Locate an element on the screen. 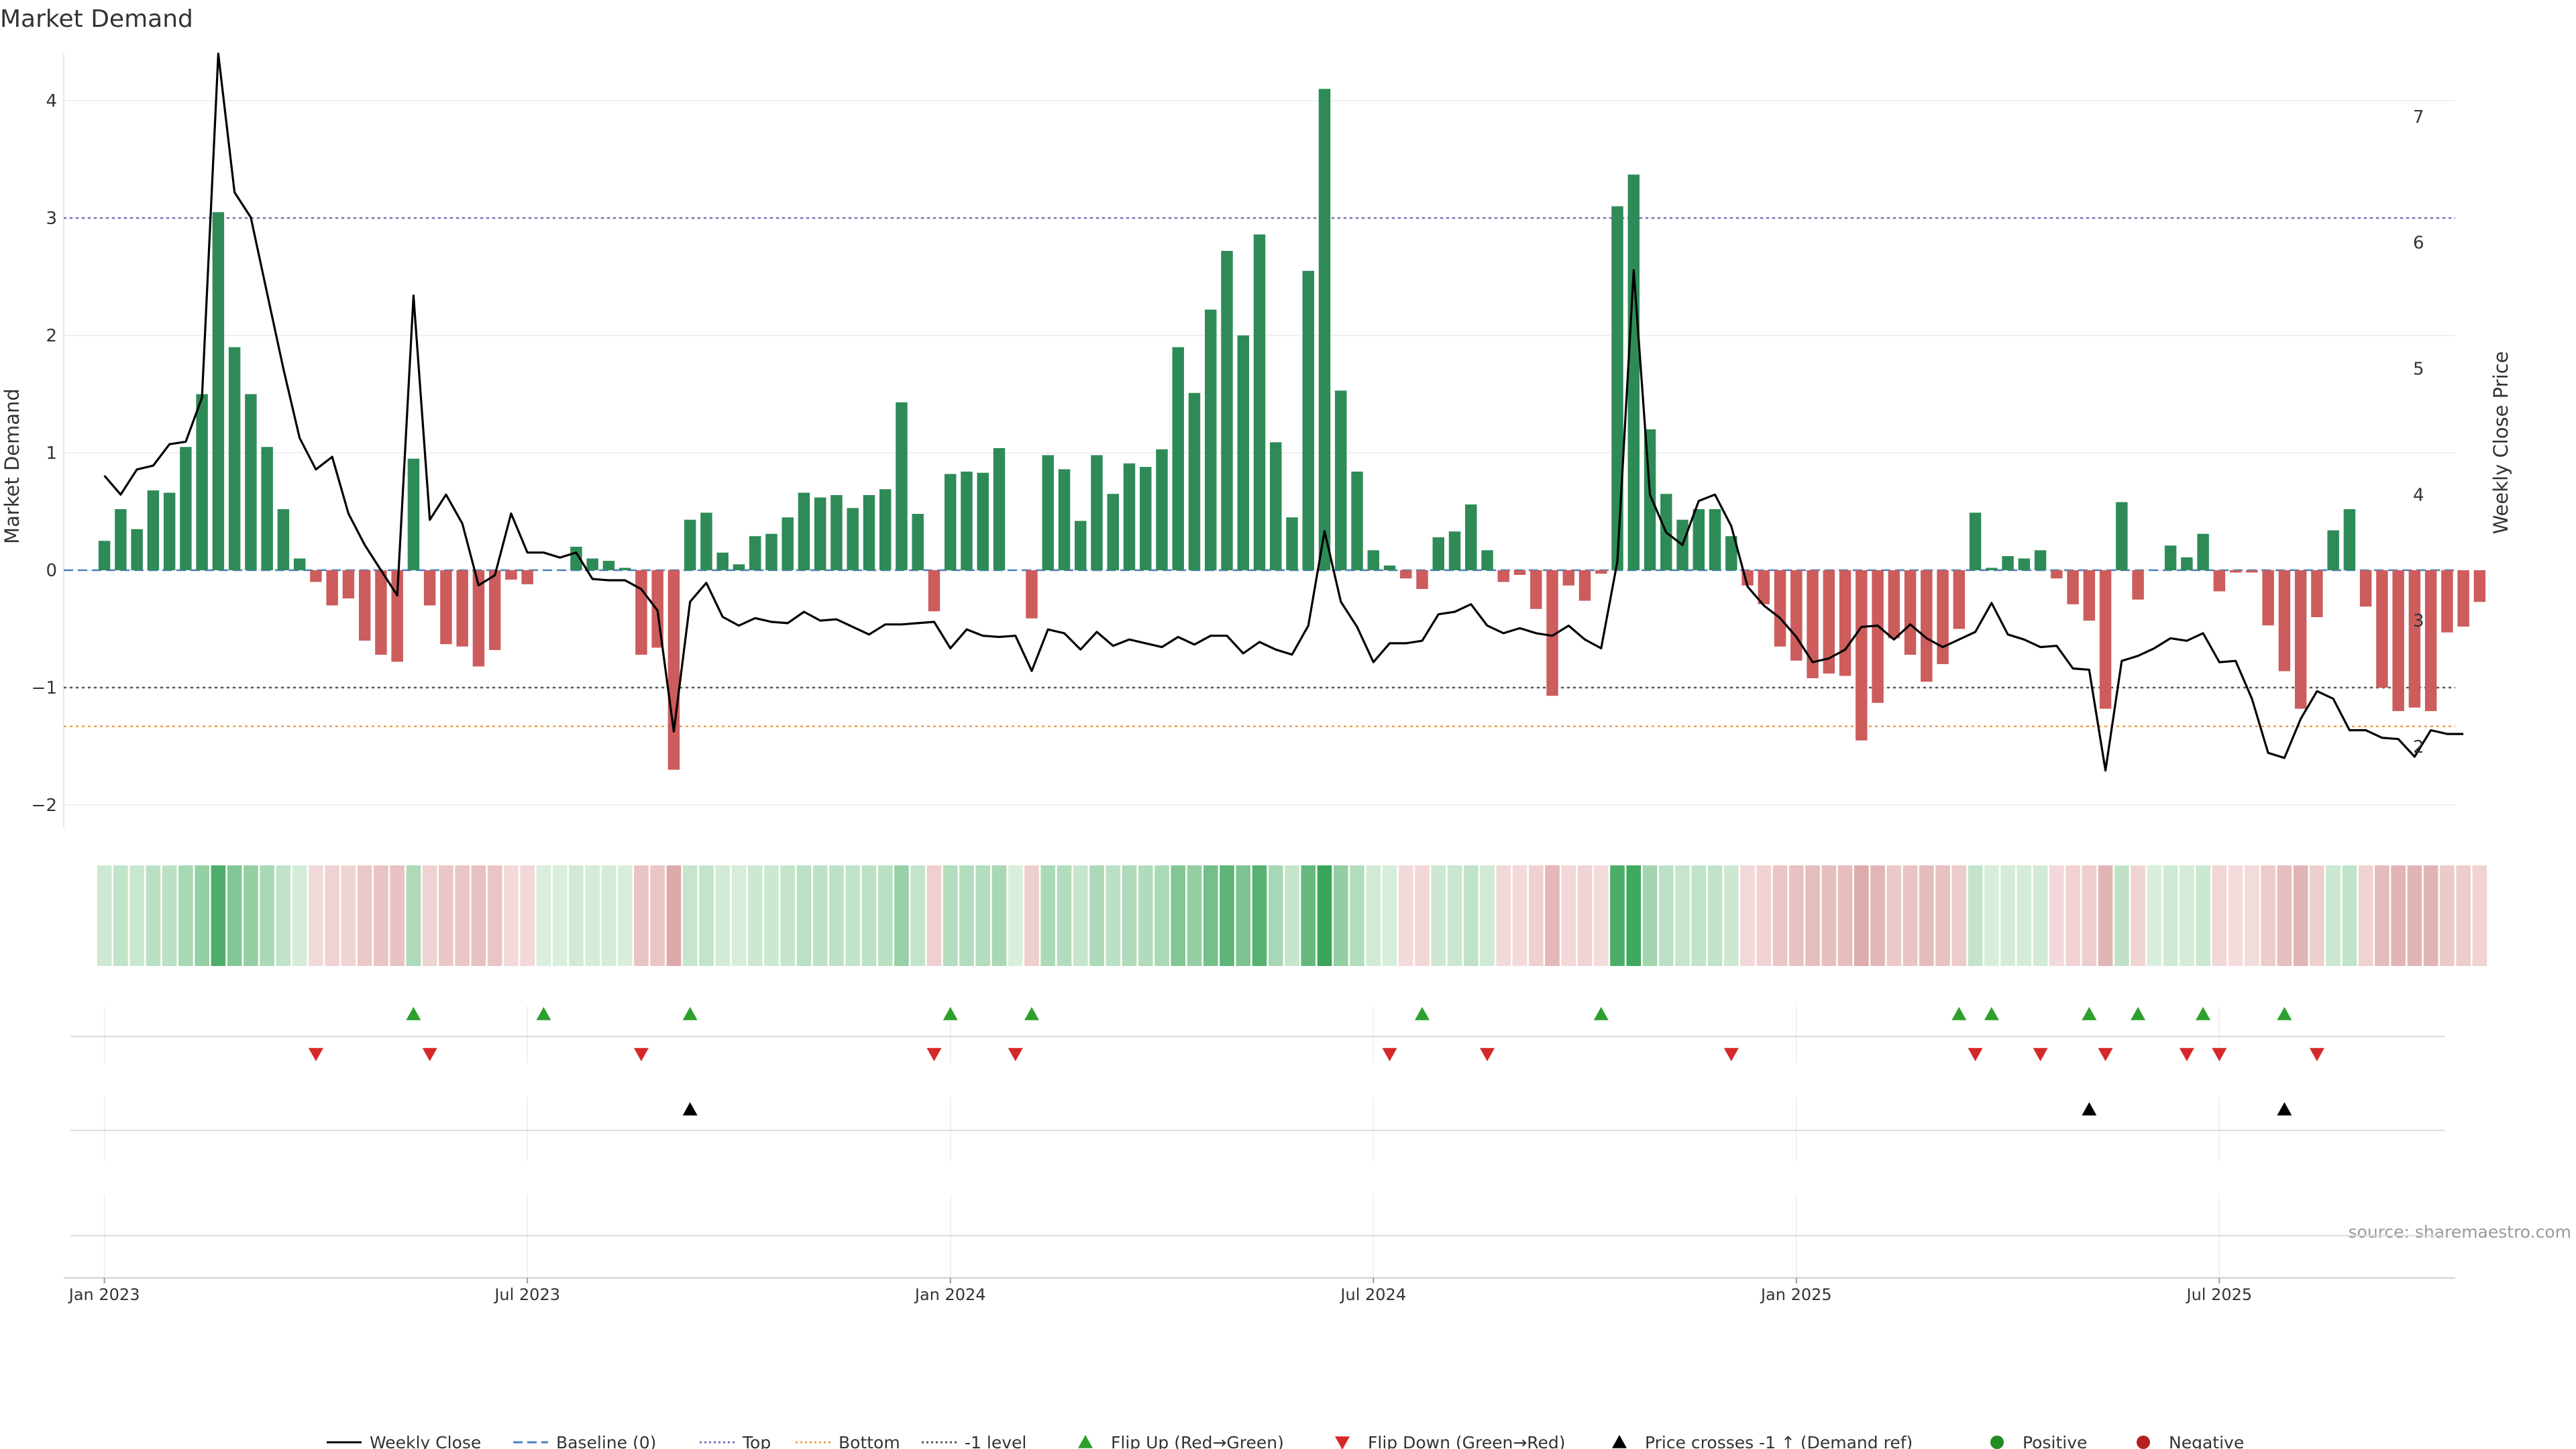 The image size is (2576, 1449). legend-triangle-up is located at coordinates (1619, 1441).